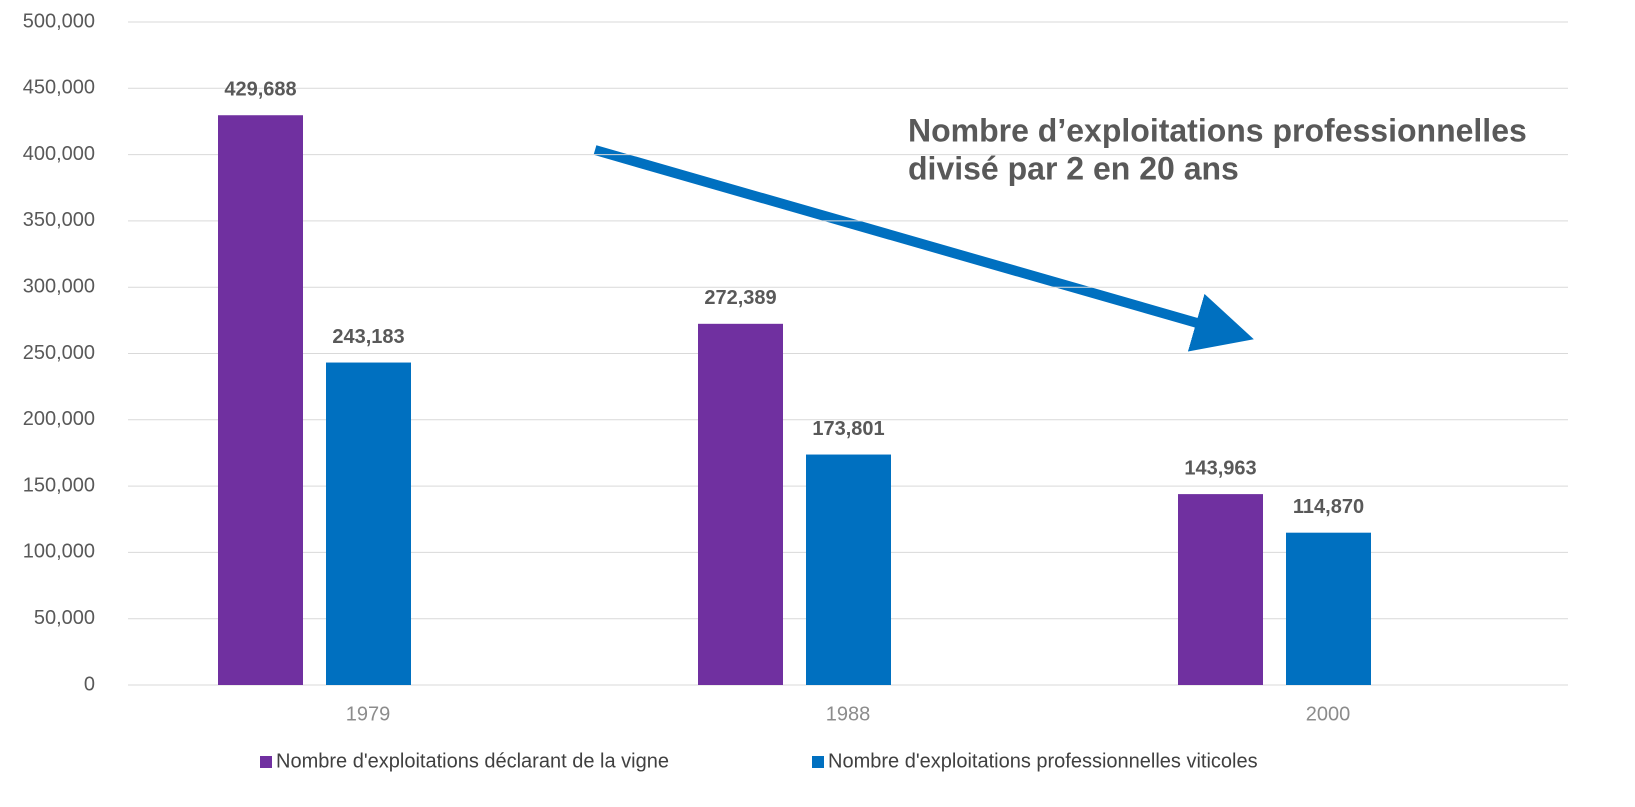 The height and width of the screenshot is (807, 1635). Describe the element at coordinates (1328, 507) in the screenshot. I see `data-label: 114,870` at that location.